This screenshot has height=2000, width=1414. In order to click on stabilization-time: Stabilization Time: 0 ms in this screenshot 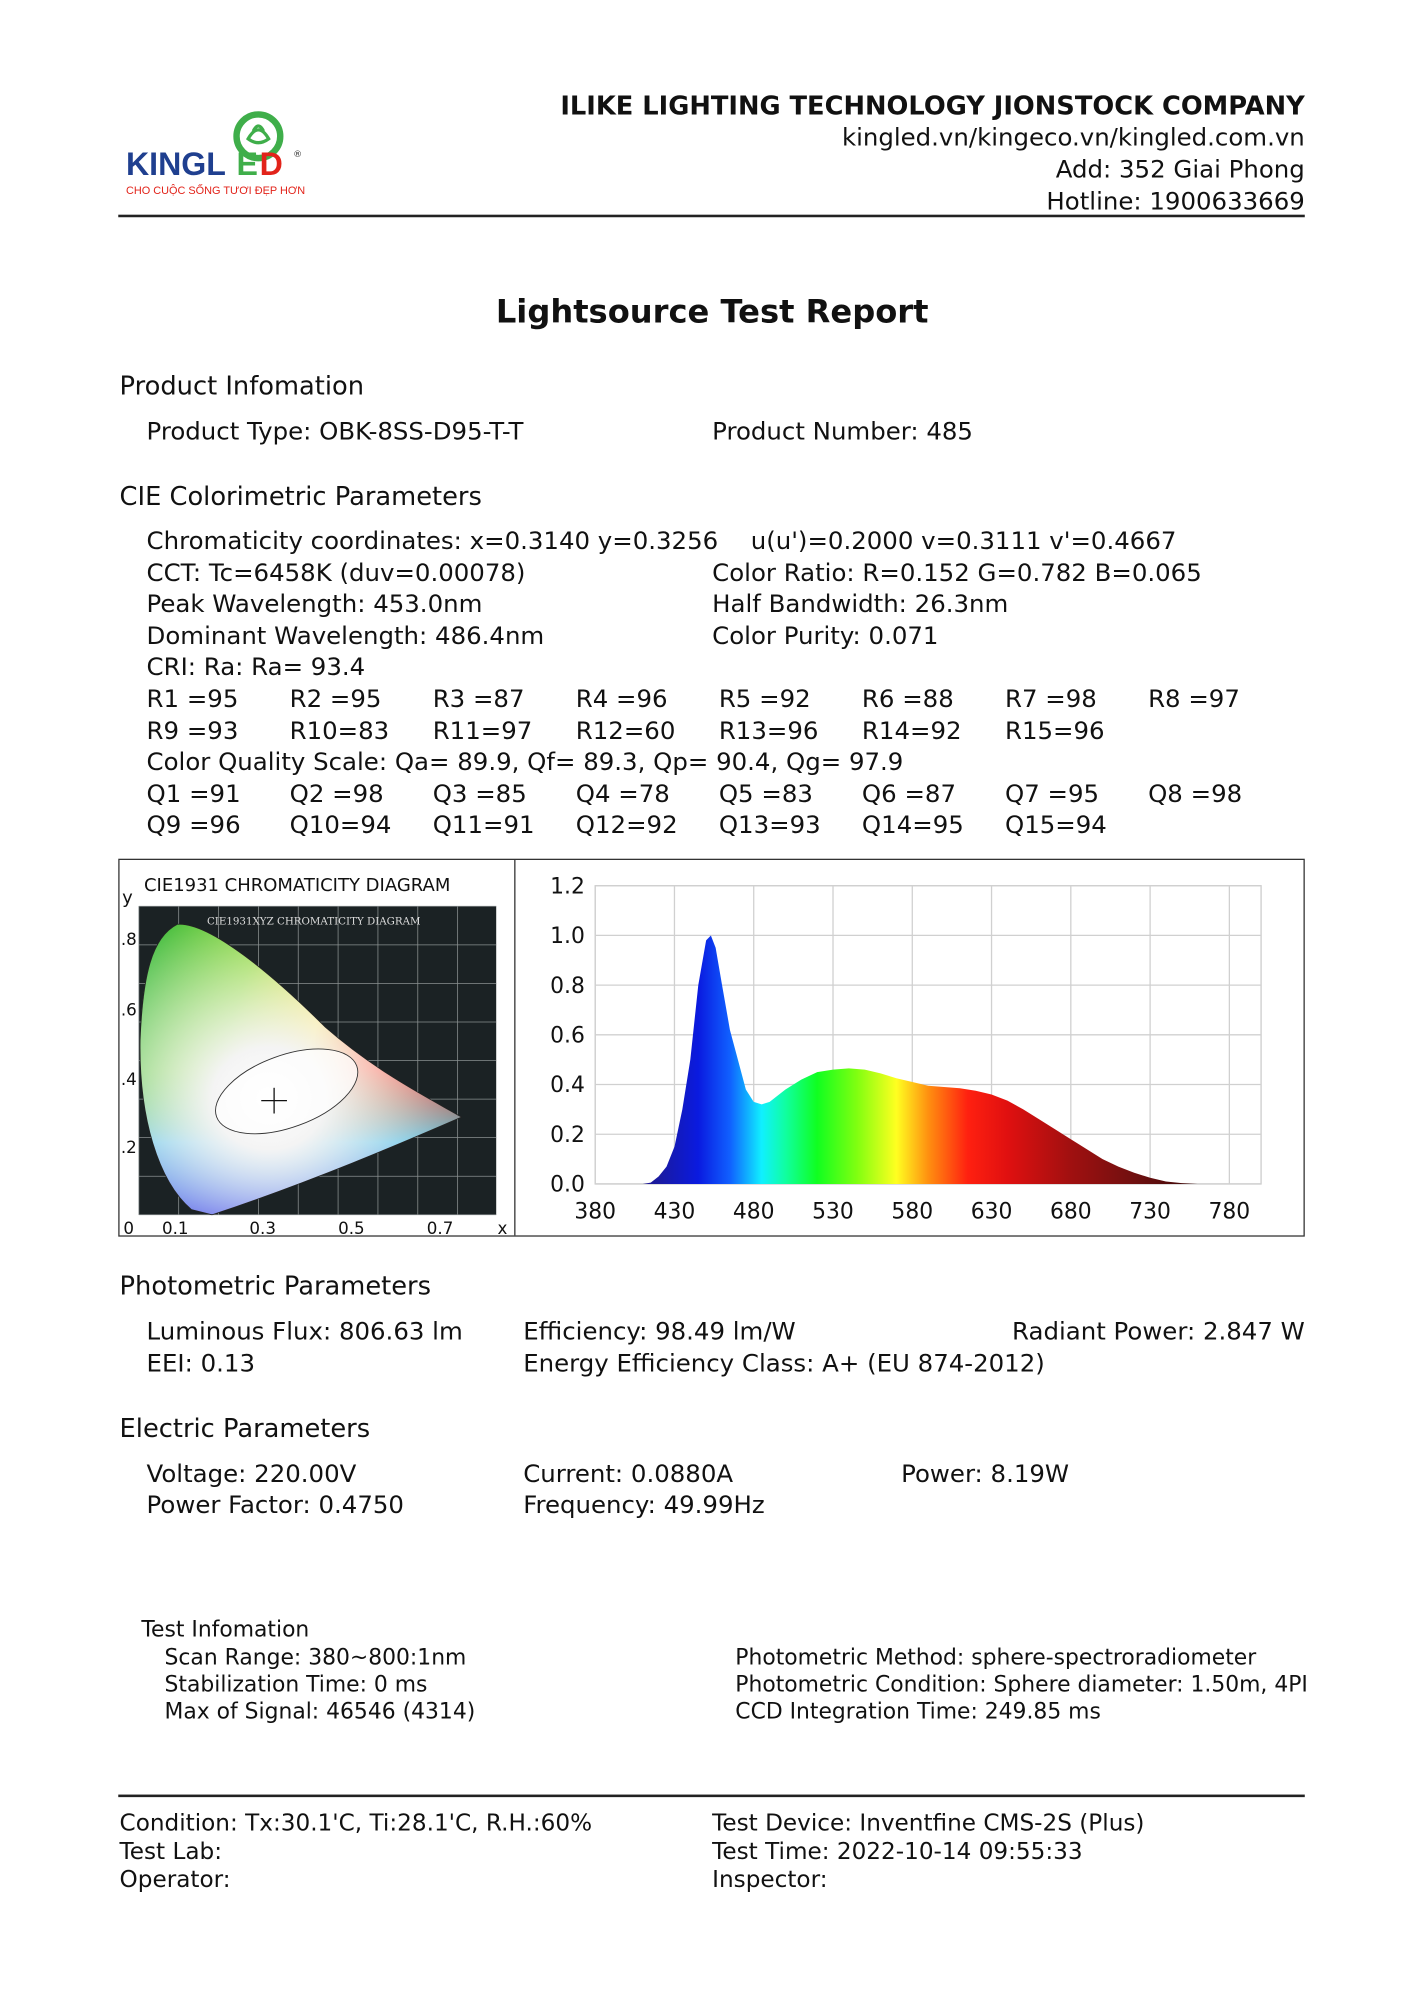, I will do `click(296, 1685)`.